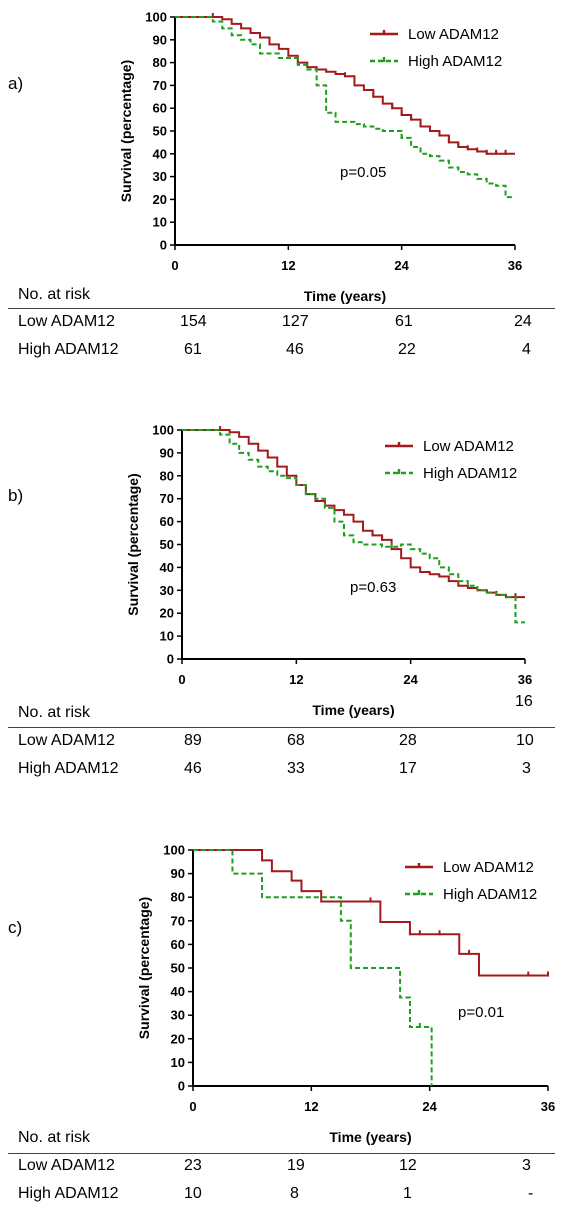 Image resolution: width=565 pixels, height=1207 pixels. Describe the element at coordinates (16, 83) in the screenshot. I see `panel-label-a: a)` at that location.